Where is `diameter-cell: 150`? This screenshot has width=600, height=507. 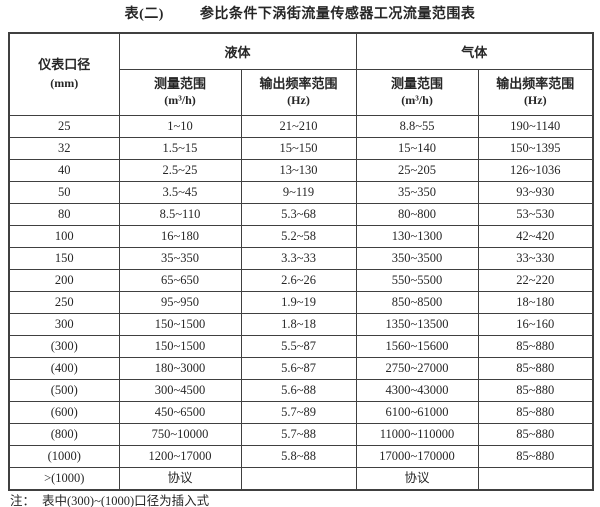
diameter-cell: 150 is located at coordinates (64, 258).